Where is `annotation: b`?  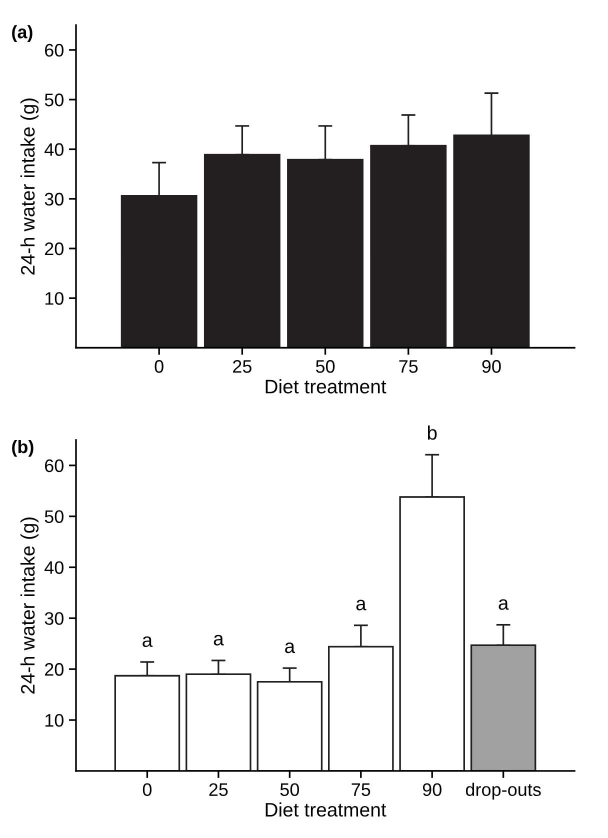 annotation: b is located at coordinates (432, 432).